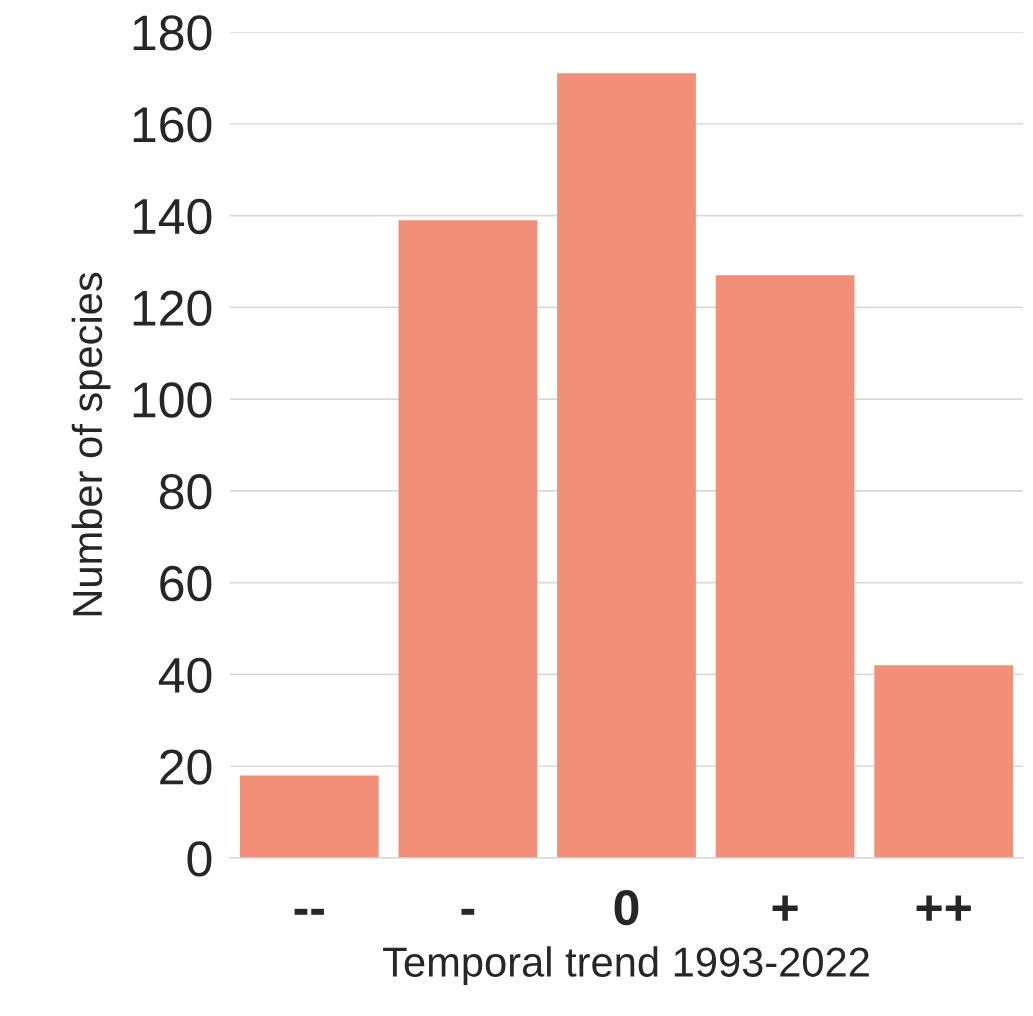 The height and width of the screenshot is (1016, 1033). Describe the element at coordinates (309, 911) in the screenshot. I see `x-tick-label: --` at that location.